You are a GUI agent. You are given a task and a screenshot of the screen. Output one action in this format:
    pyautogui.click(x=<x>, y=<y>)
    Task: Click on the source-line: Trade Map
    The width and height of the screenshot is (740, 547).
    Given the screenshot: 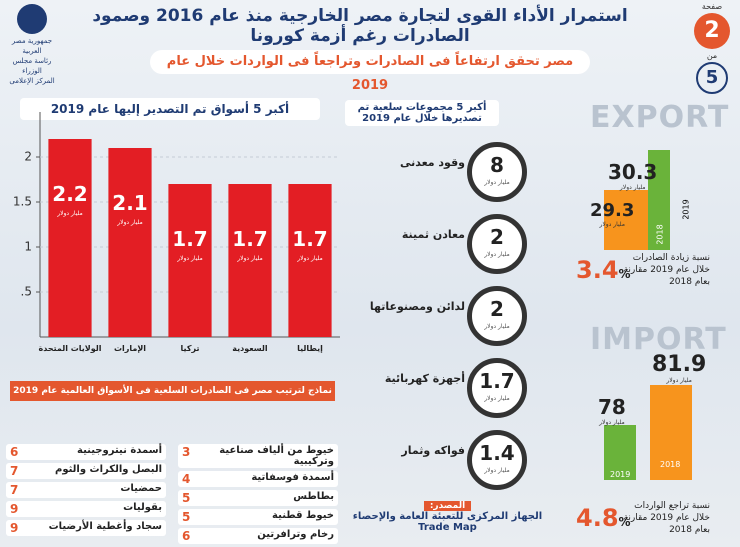 What is the action you would take?
    pyautogui.click(x=447, y=527)
    